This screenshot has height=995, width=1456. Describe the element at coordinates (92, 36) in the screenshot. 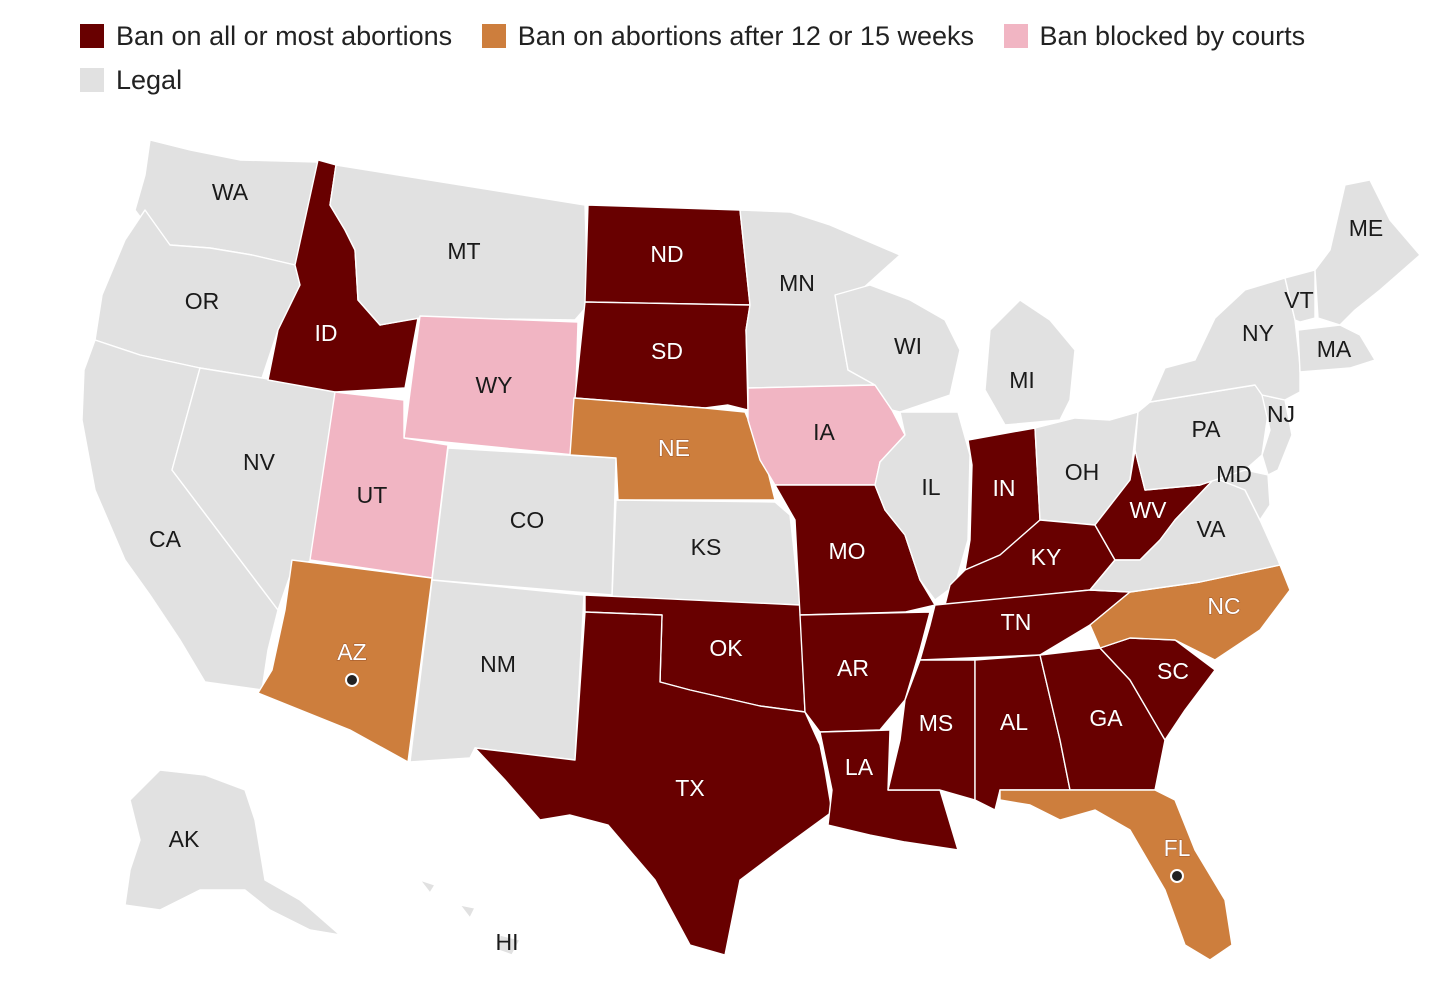

I see `legend-swatch-ban` at that location.